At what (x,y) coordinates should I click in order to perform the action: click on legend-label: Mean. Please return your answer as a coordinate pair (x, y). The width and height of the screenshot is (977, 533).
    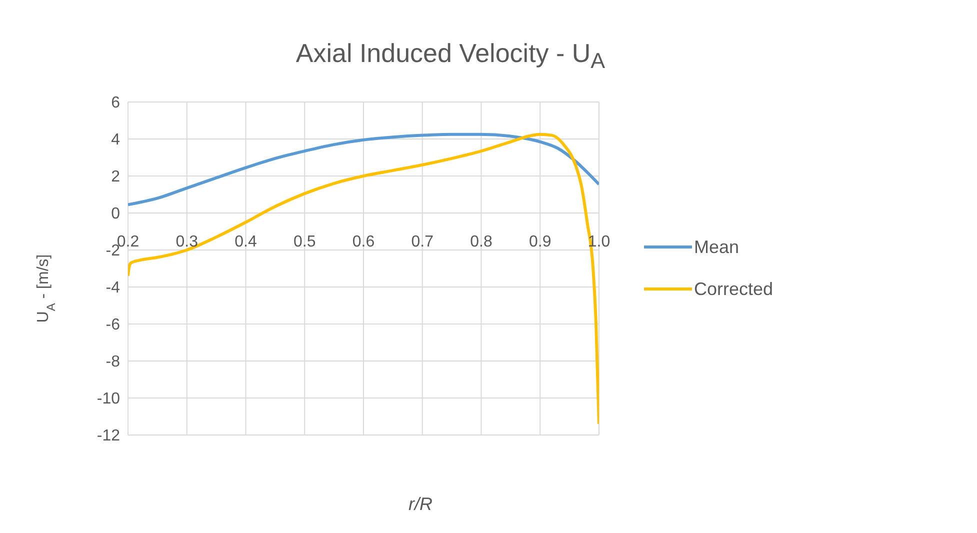
    Looking at the image, I should click on (716, 247).